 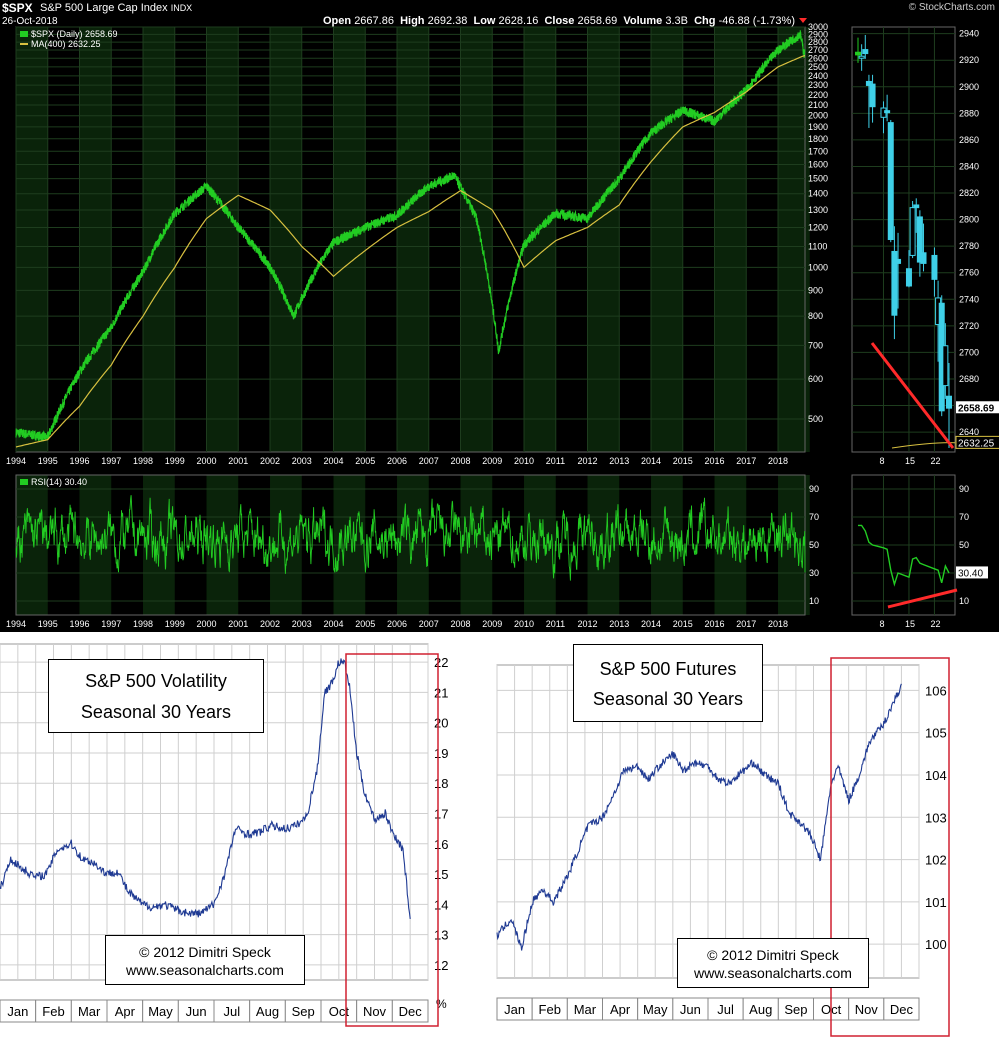 What do you see at coordinates (365, 461) in the screenshot?
I see `year-tick-label: 2005` at bounding box center [365, 461].